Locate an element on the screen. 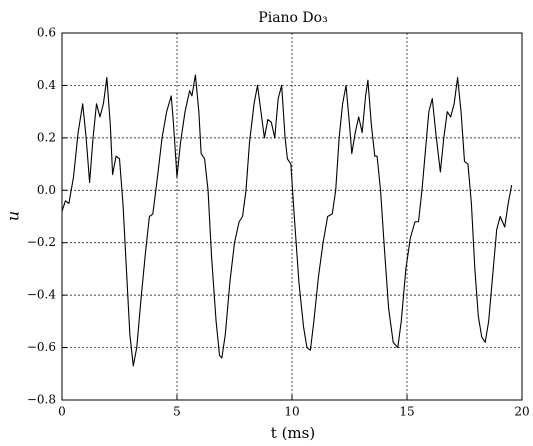  chart-title: Piano Do₃ is located at coordinates (292, 18).